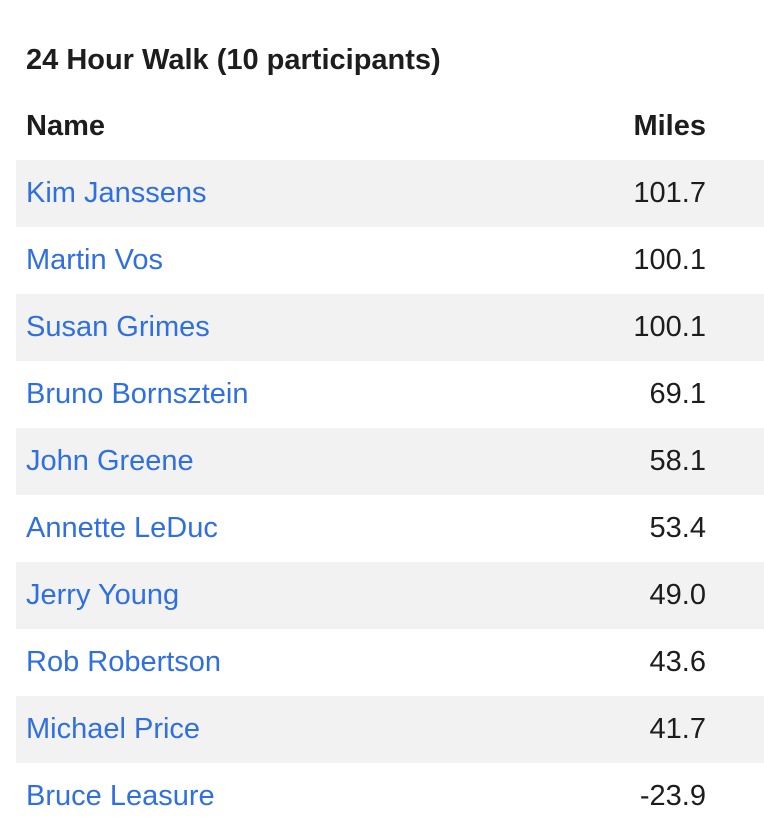 Image resolution: width=764 pixels, height=832 pixels. Describe the element at coordinates (677, 394) in the screenshot. I see `miles-value: 69.1` at that location.